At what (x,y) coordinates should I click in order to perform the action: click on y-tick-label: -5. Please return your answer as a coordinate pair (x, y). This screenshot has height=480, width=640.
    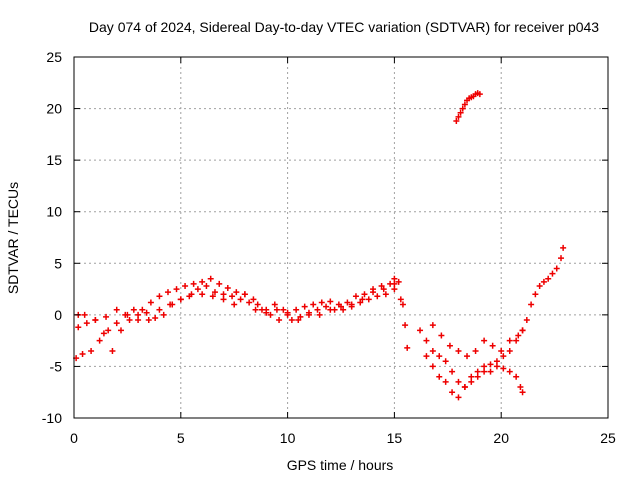
    Looking at the image, I should click on (56, 366).